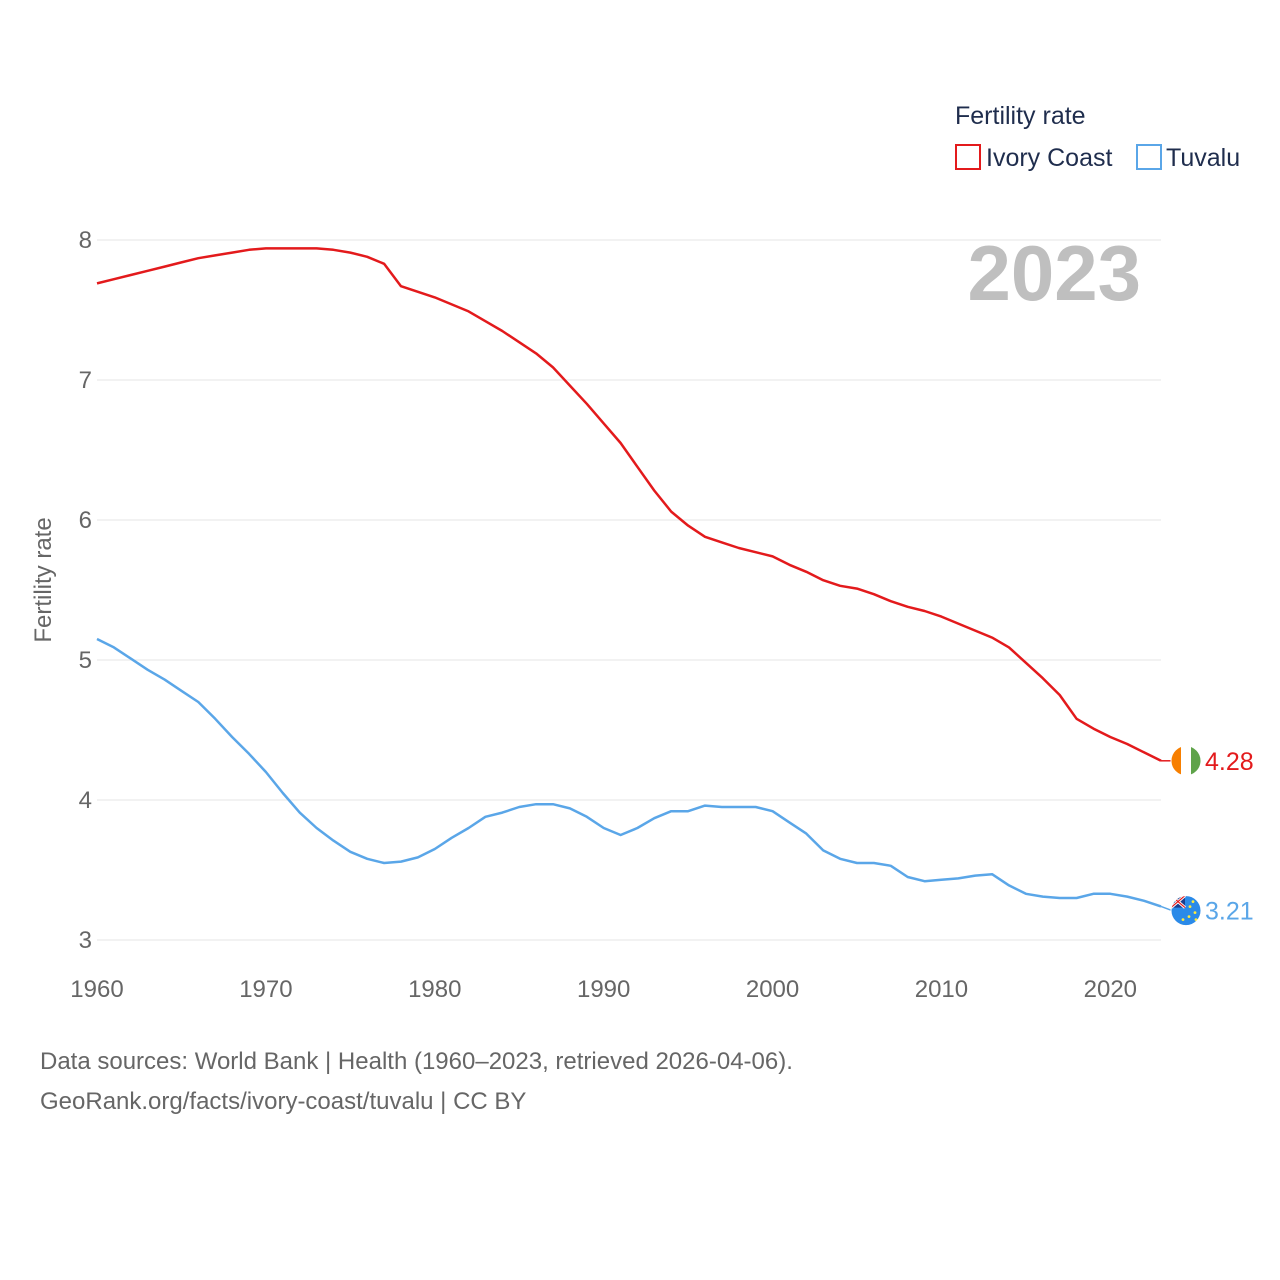  Describe the element at coordinates (85, 240) in the screenshot. I see `y-tick-label: 8` at that location.